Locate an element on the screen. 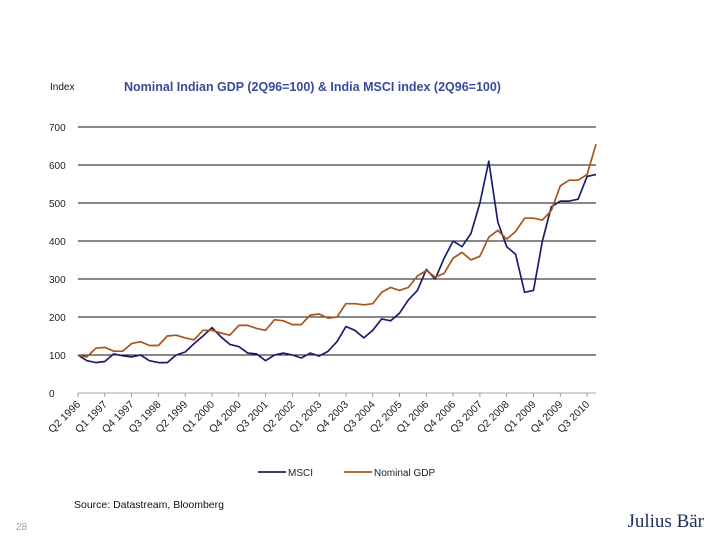 Image resolution: width=720 pixels, height=540 pixels. y-tick-label: 0 is located at coordinates (52, 394).